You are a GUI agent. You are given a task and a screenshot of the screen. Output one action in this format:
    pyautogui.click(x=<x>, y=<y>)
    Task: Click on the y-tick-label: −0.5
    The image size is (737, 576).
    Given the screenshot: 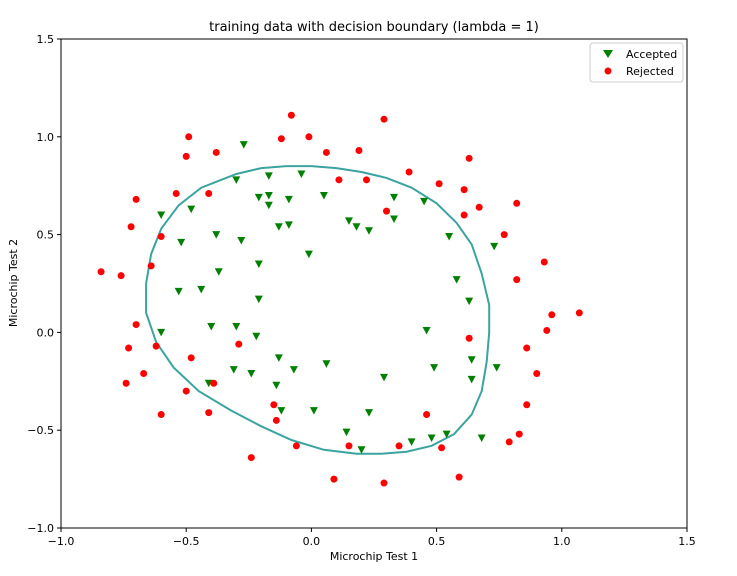 What is the action you would take?
    pyautogui.click(x=40, y=430)
    